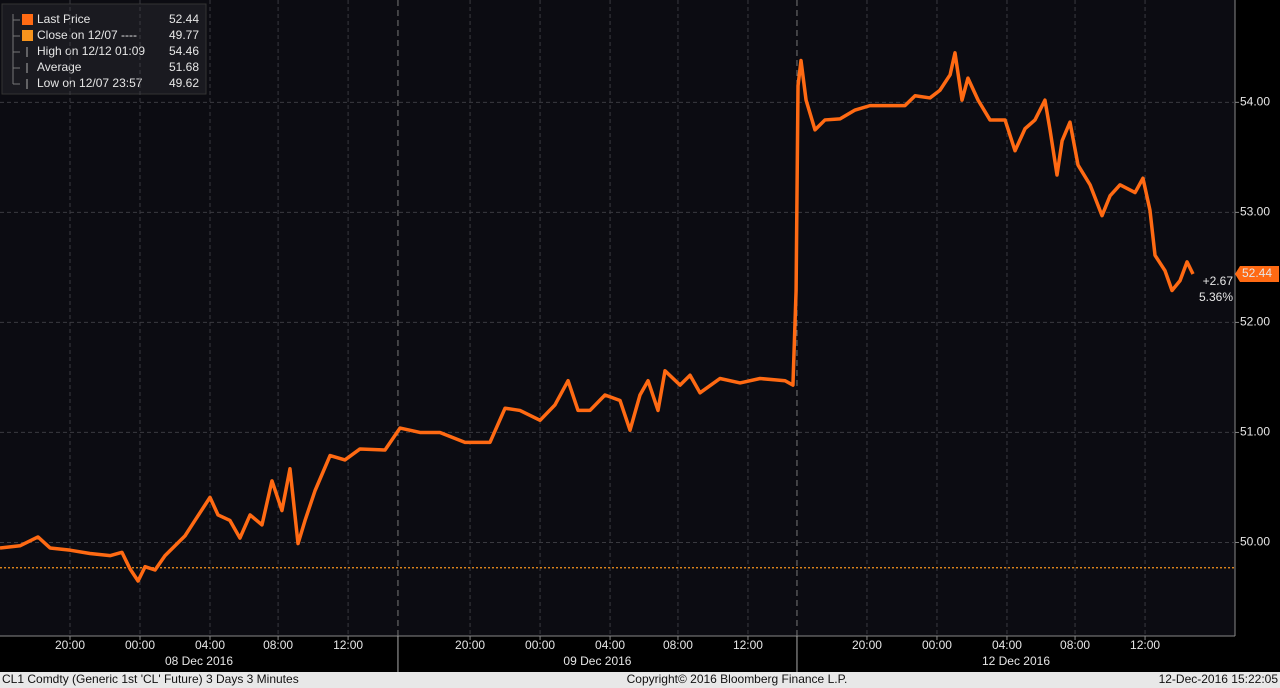  What do you see at coordinates (737, 679) in the screenshot?
I see `footer-center: Copyright© 2016 Bloomberg Finance L.P.` at bounding box center [737, 679].